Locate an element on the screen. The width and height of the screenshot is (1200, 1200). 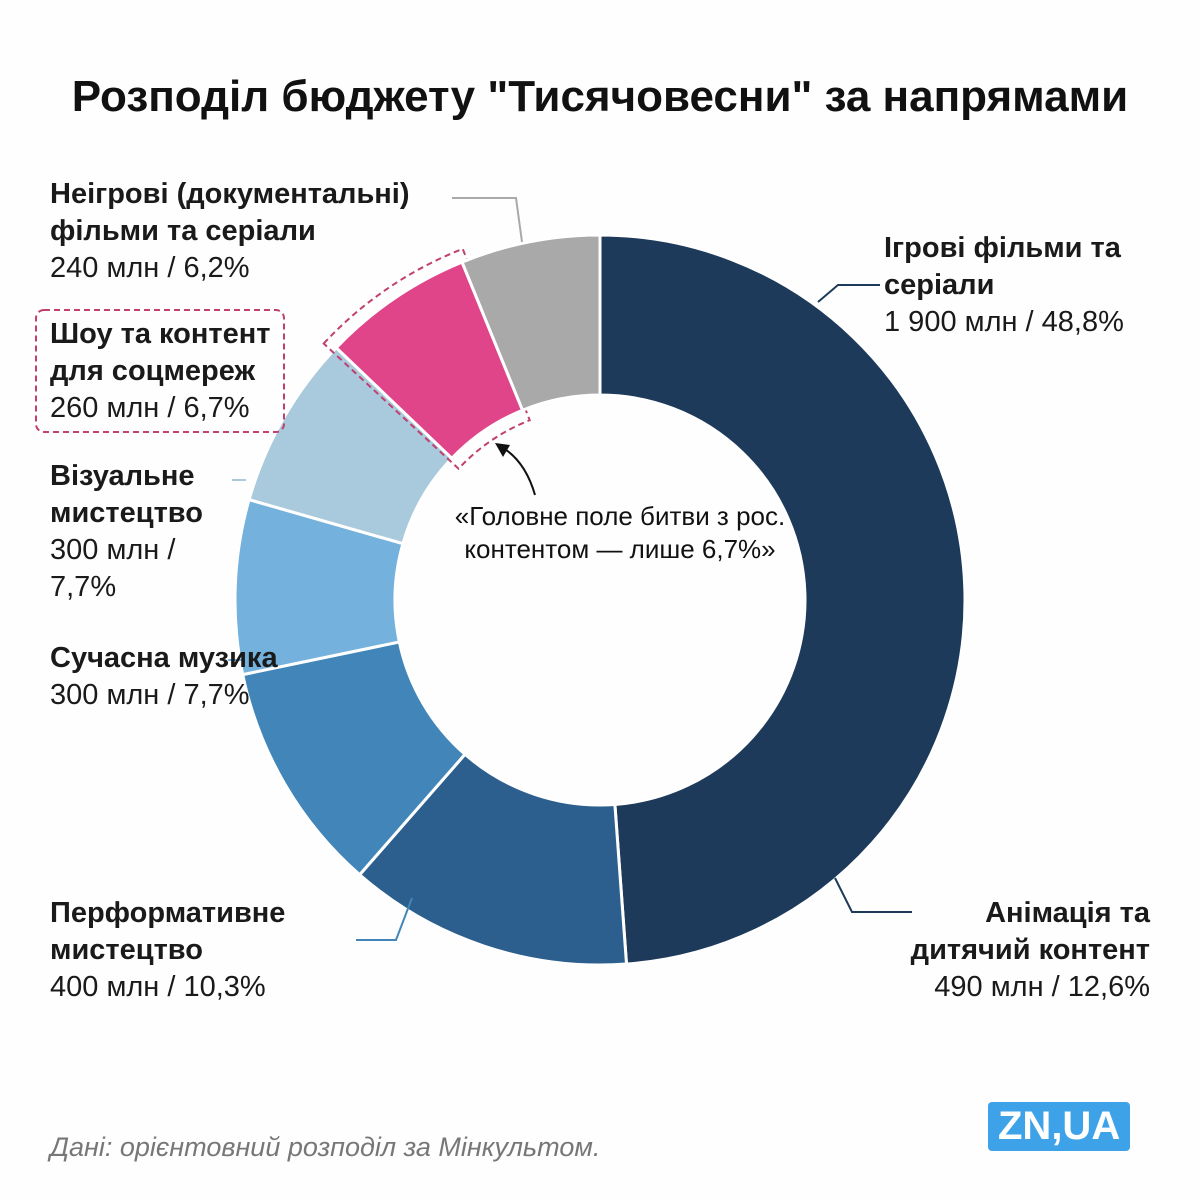
category: Візуальне мистецтво is located at coordinates (126, 494).